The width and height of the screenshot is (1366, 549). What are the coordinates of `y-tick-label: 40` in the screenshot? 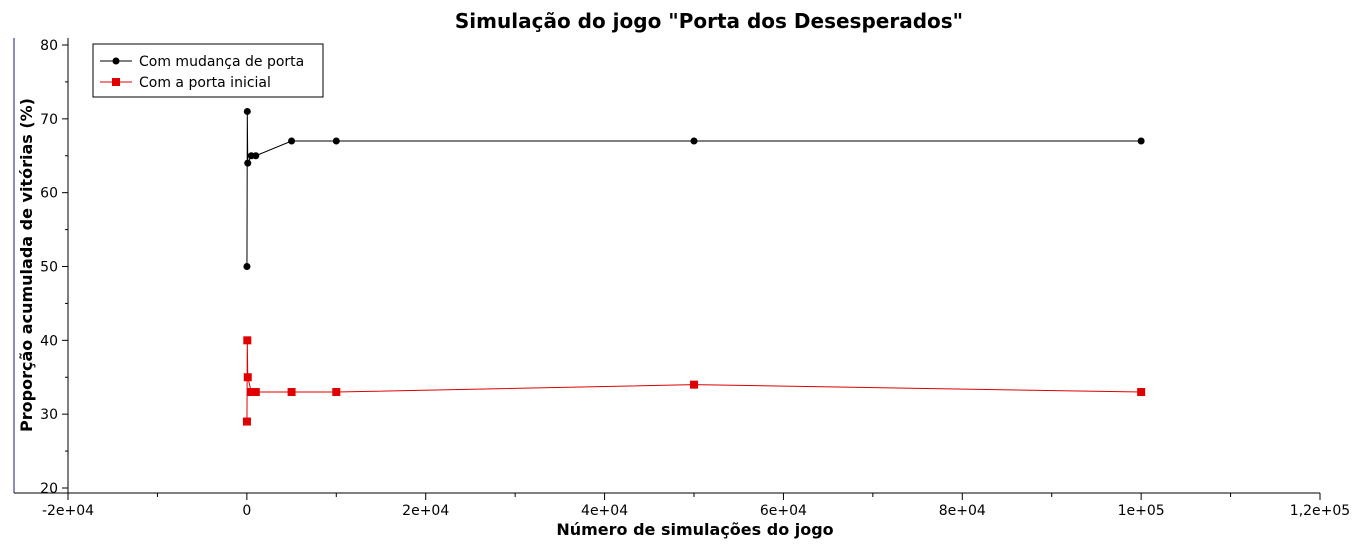 It's located at (49, 341).